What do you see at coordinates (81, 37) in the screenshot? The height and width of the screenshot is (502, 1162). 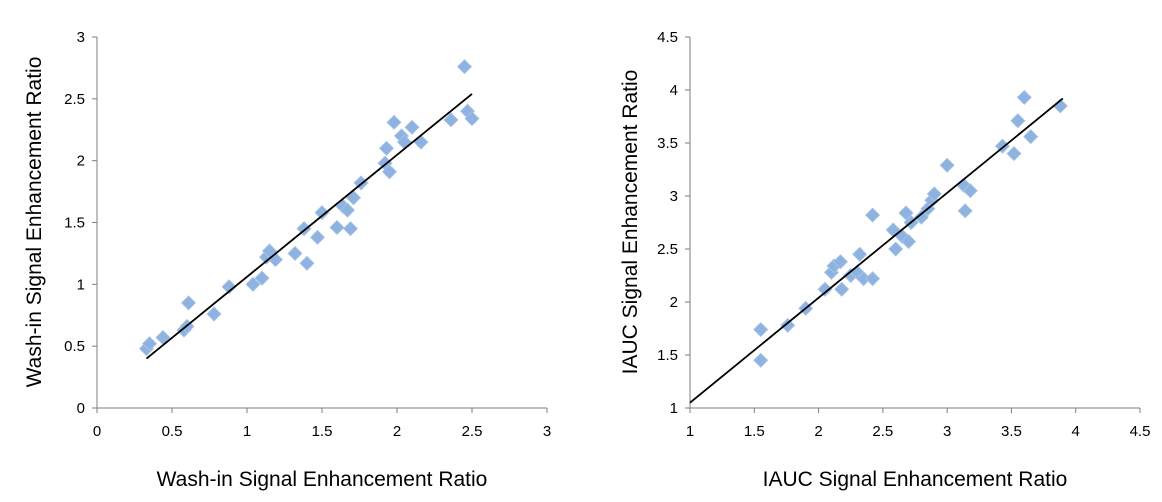 I see `left-y-tick-label: 3` at bounding box center [81, 37].